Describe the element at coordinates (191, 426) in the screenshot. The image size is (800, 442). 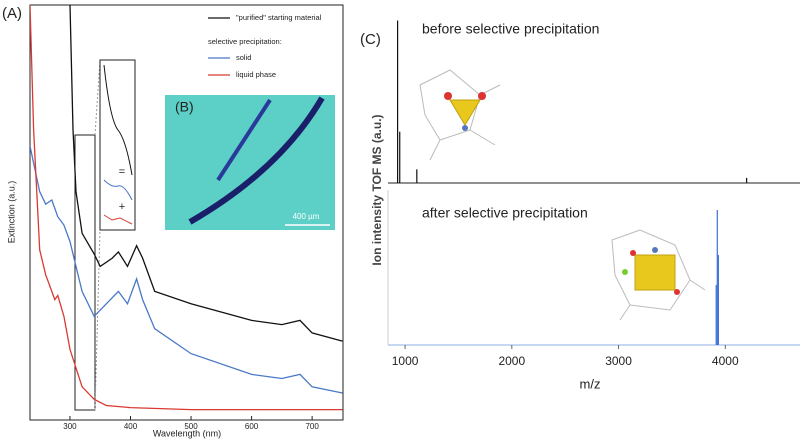
I see `x-tick-label: 500` at that location.